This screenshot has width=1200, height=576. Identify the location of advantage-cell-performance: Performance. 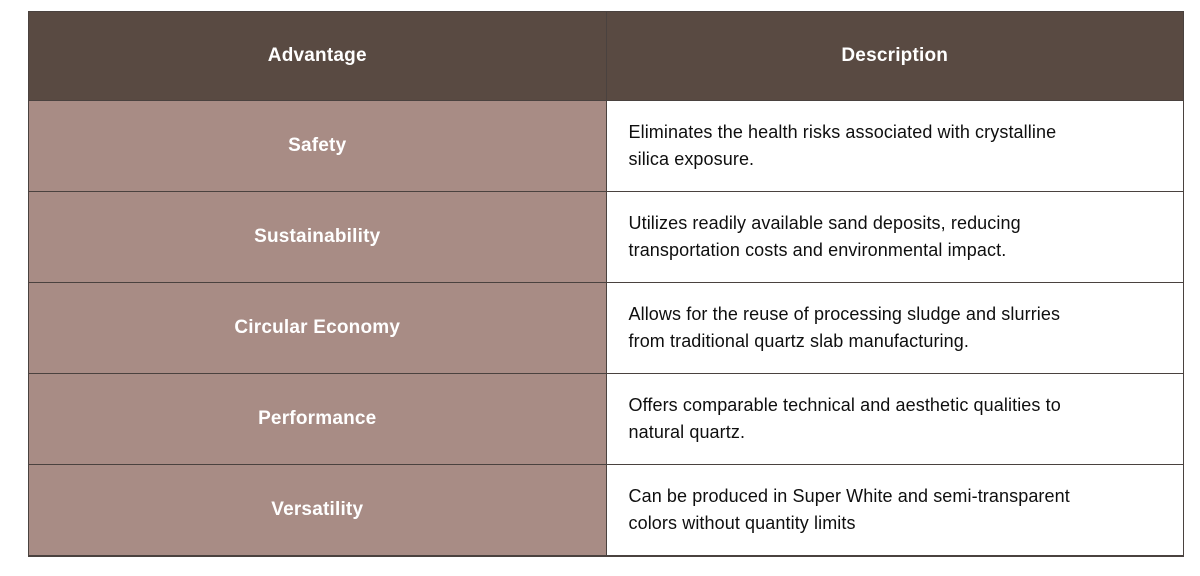
(317, 419).